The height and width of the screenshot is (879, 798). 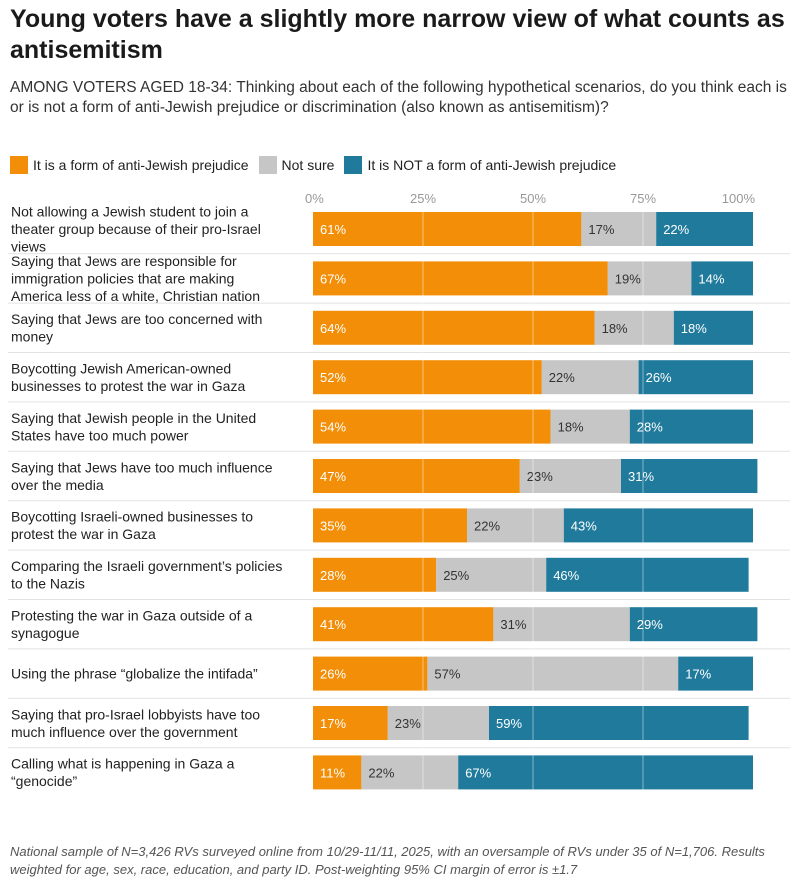 I want to click on category-label: Calling what is happening in Gaza a, so click(x=123, y=764).